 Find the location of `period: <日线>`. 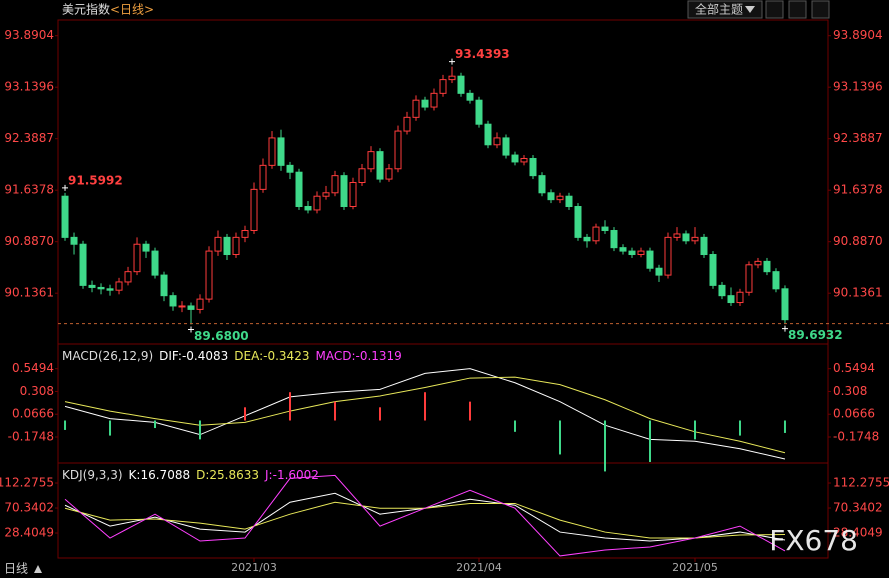

period: <日线> is located at coordinates (132, 10).